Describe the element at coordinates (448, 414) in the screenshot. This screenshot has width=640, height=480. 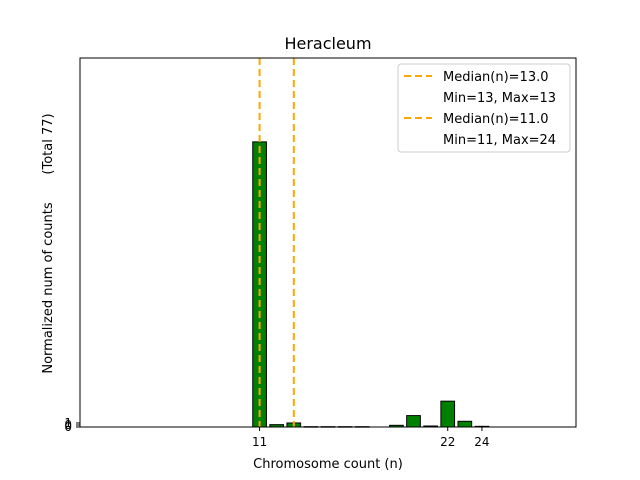
I see `bar-n22` at that location.